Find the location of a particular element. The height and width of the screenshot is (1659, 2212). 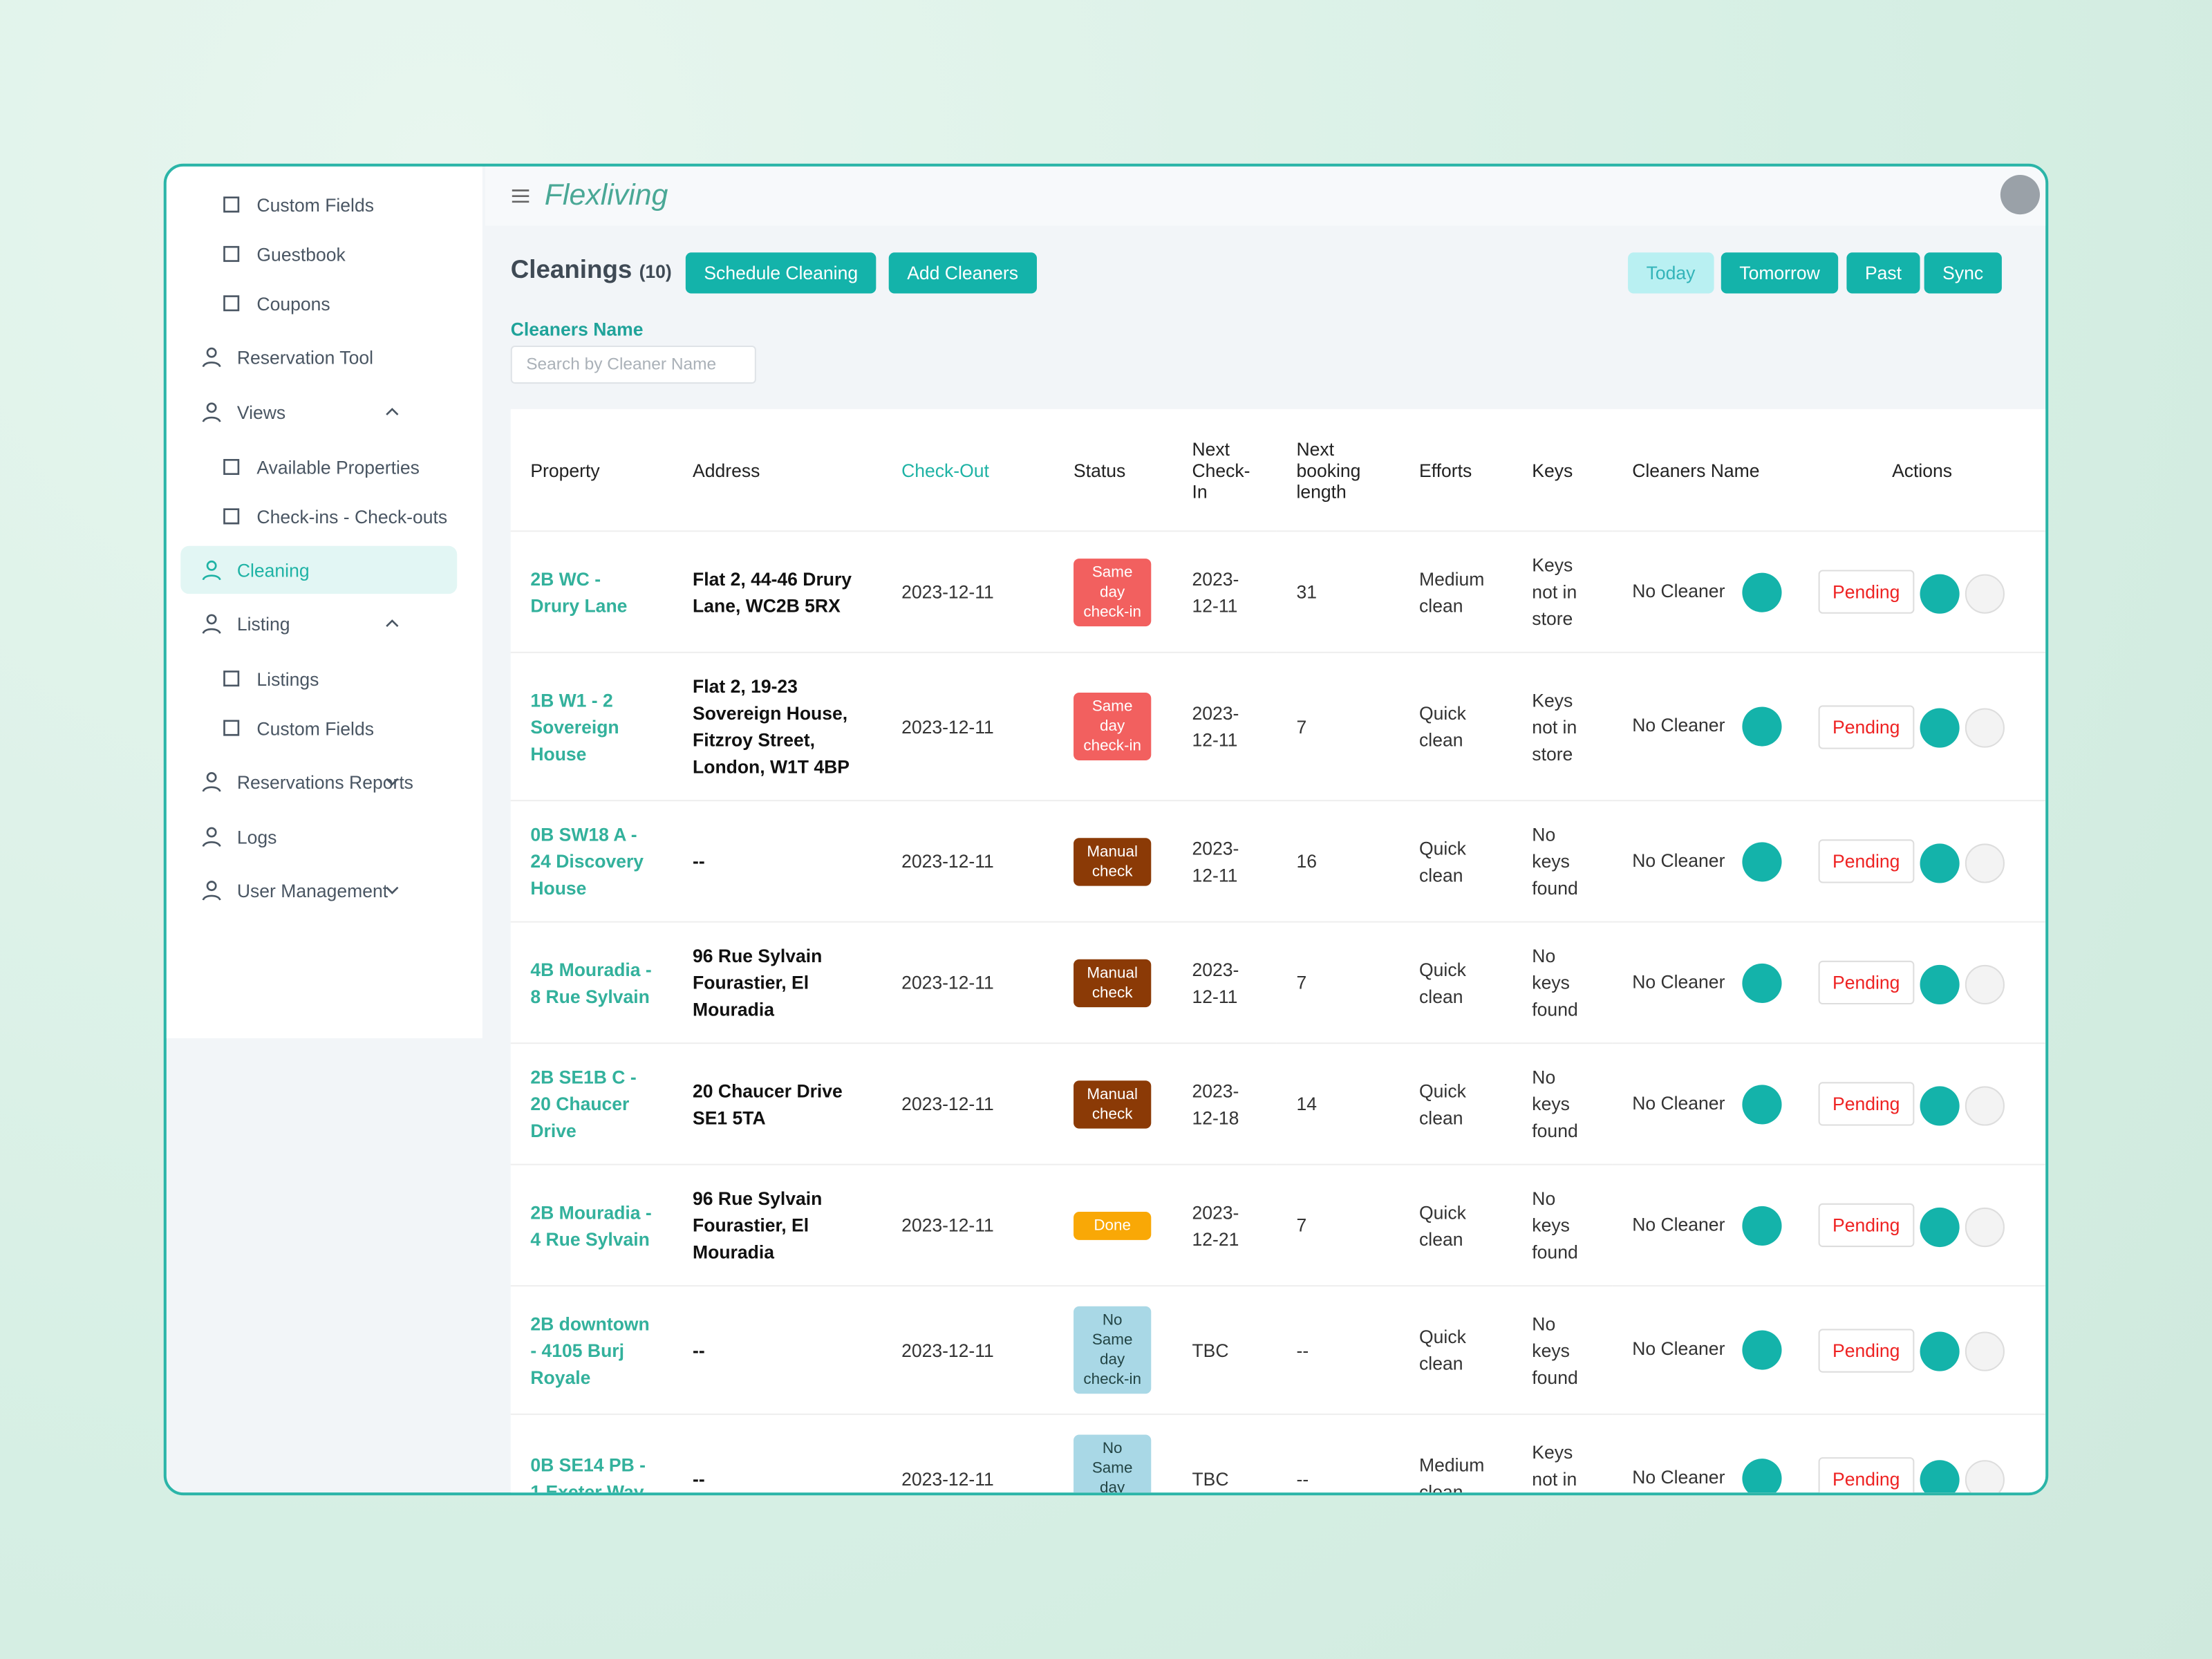

property: 2B WC - Drury Lane is located at coordinates (591, 592).